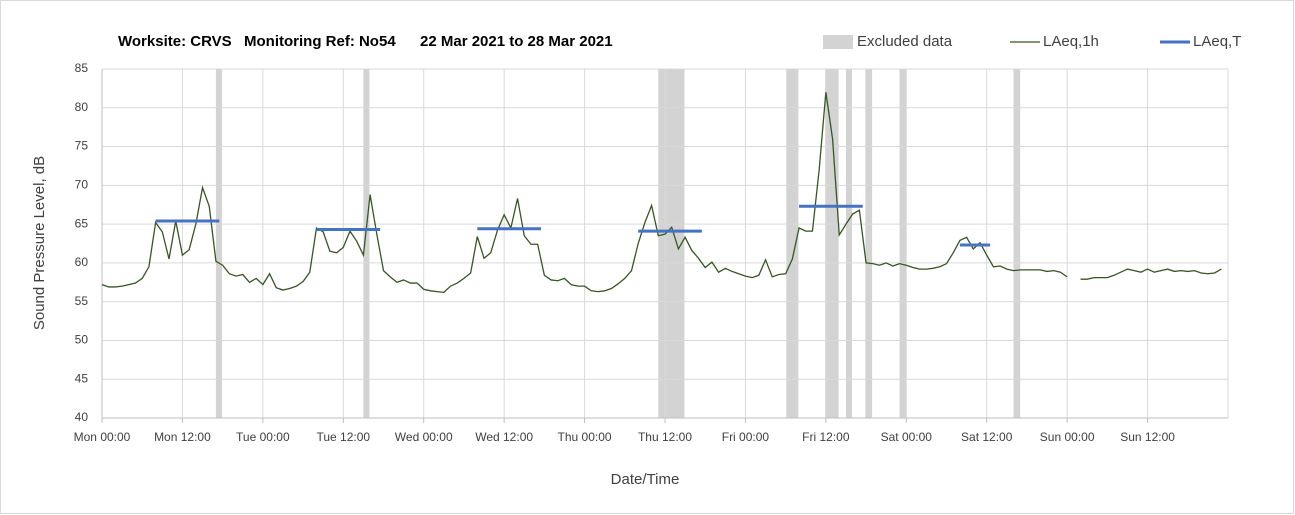 The width and height of the screenshot is (1295, 515). I want to click on y-tick-label: 45, so click(82, 378).